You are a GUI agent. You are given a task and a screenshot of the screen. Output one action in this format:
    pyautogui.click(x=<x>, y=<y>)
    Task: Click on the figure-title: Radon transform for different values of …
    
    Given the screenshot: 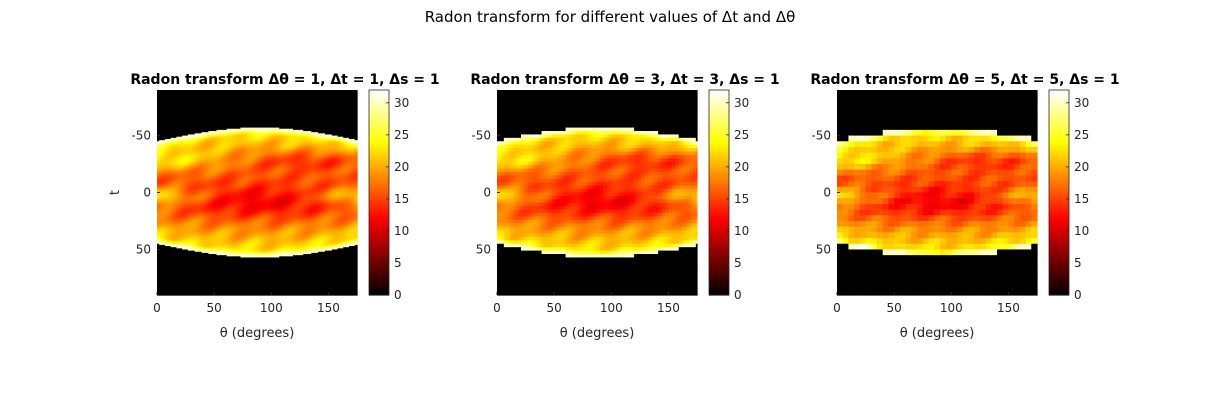 What is the action you would take?
    pyautogui.click(x=610, y=17)
    